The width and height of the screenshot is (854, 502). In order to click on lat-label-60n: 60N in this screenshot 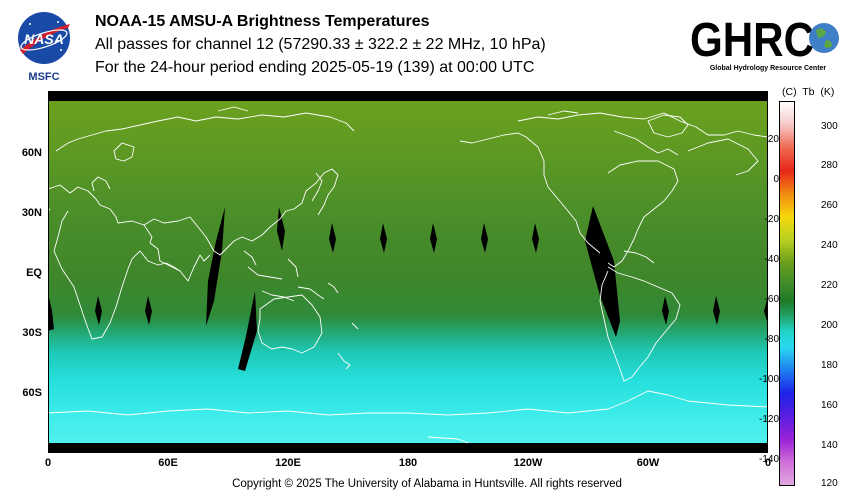, I will do `click(31, 153)`.